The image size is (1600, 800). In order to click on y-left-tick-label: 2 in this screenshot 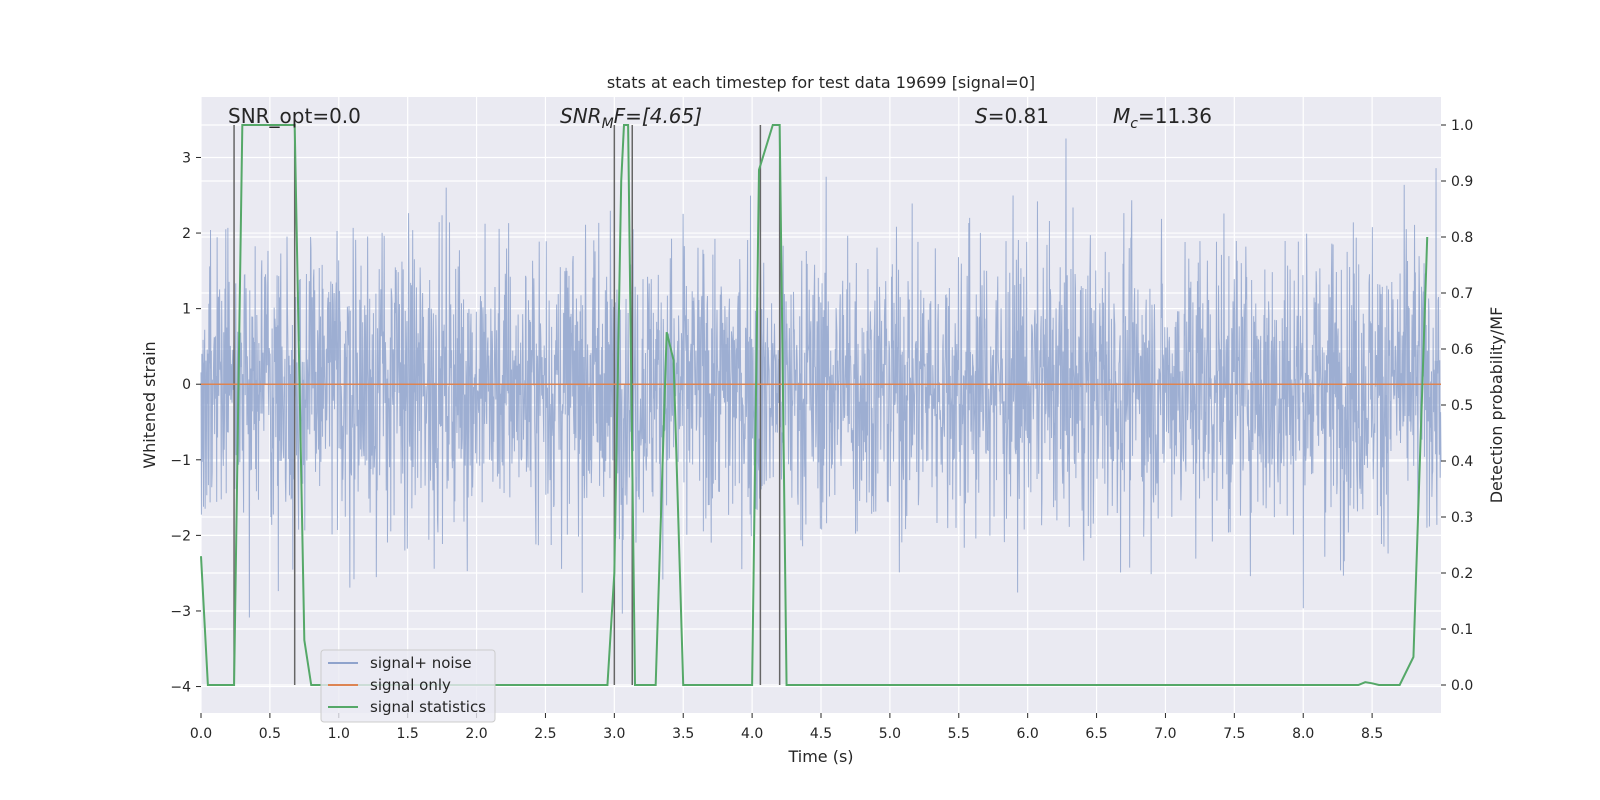, I will do `click(186, 234)`.